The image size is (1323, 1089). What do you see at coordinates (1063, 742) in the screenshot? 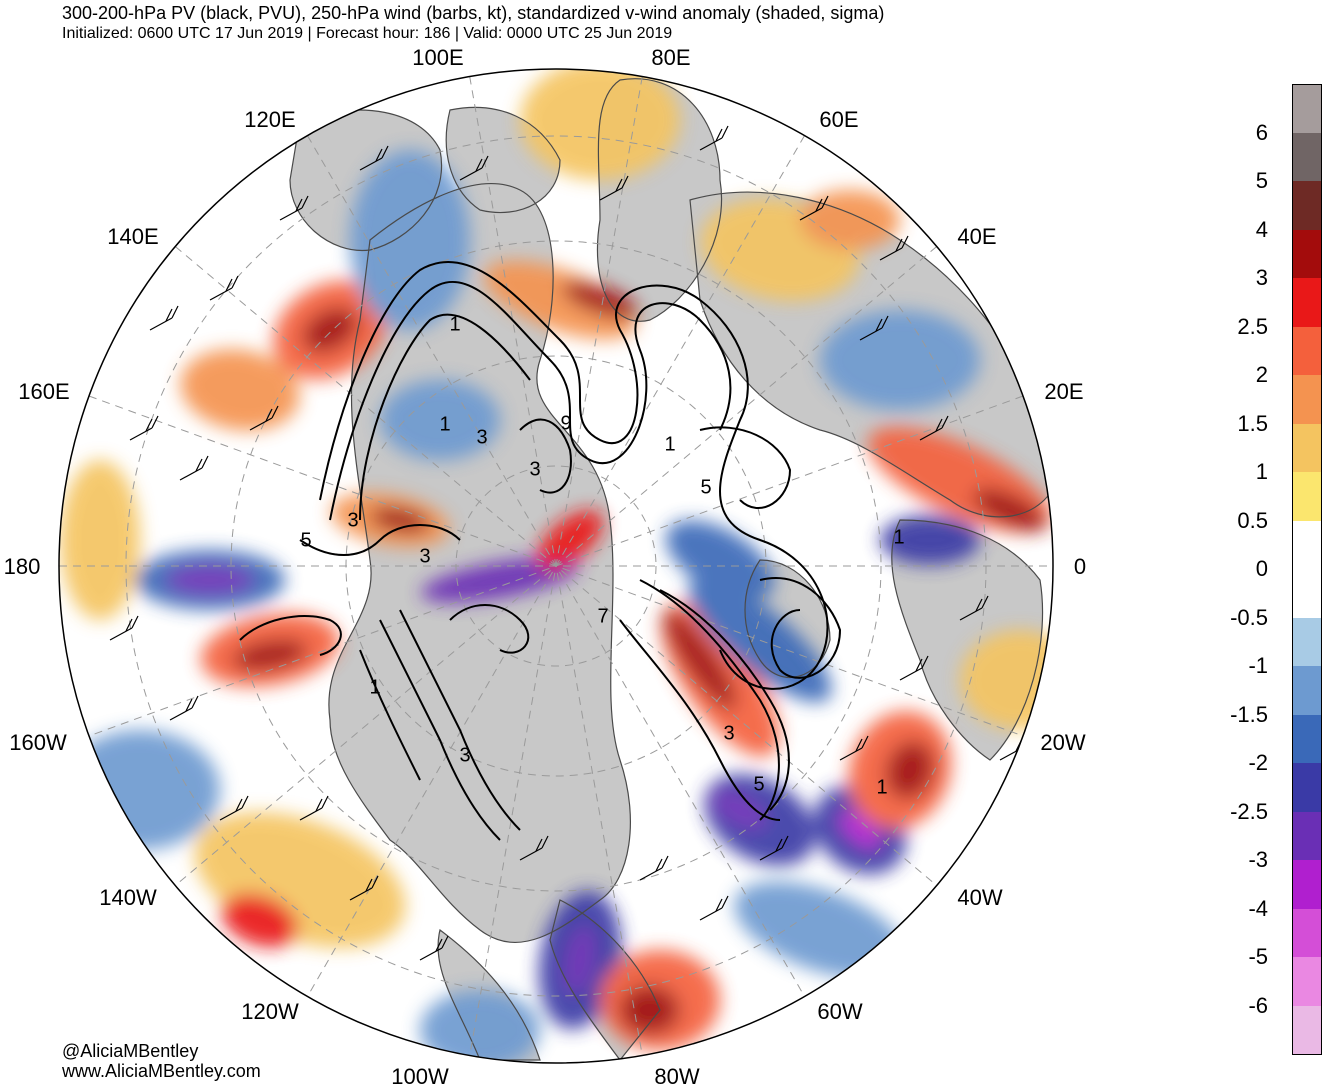
I see `longitude-label: 20W` at bounding box center [1063, 742].